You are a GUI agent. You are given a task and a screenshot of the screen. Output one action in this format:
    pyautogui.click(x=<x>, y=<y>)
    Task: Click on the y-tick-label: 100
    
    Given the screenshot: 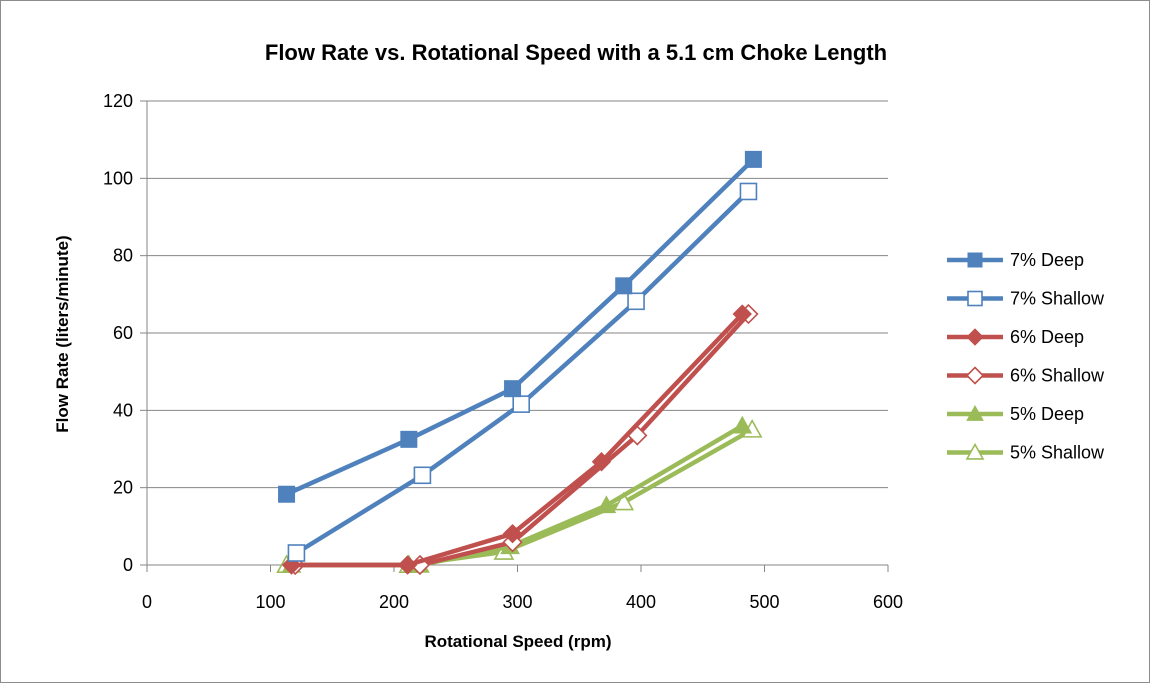 What is the action you would take?
    pyautogui.click(x=118, y=178)
    